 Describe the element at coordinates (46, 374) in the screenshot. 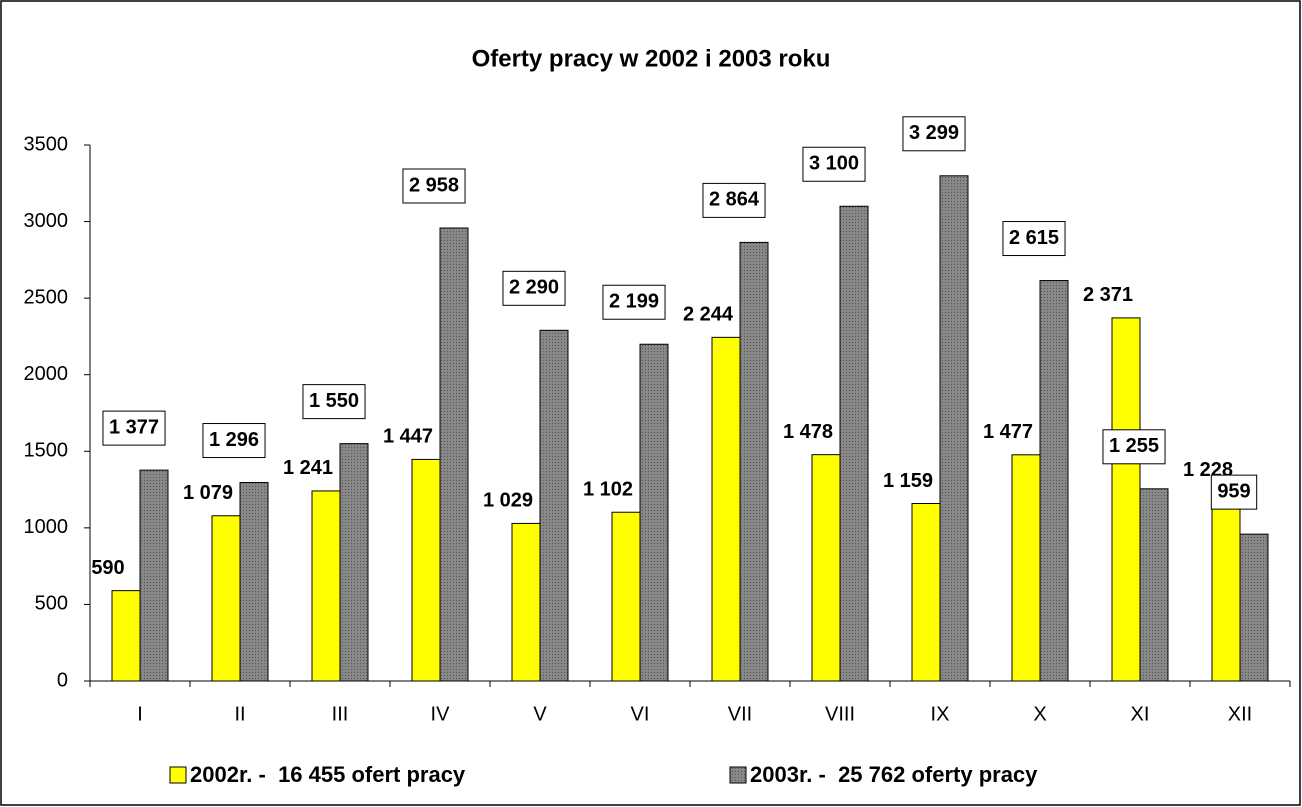

I see `y-tick-label: 2000` at that location.